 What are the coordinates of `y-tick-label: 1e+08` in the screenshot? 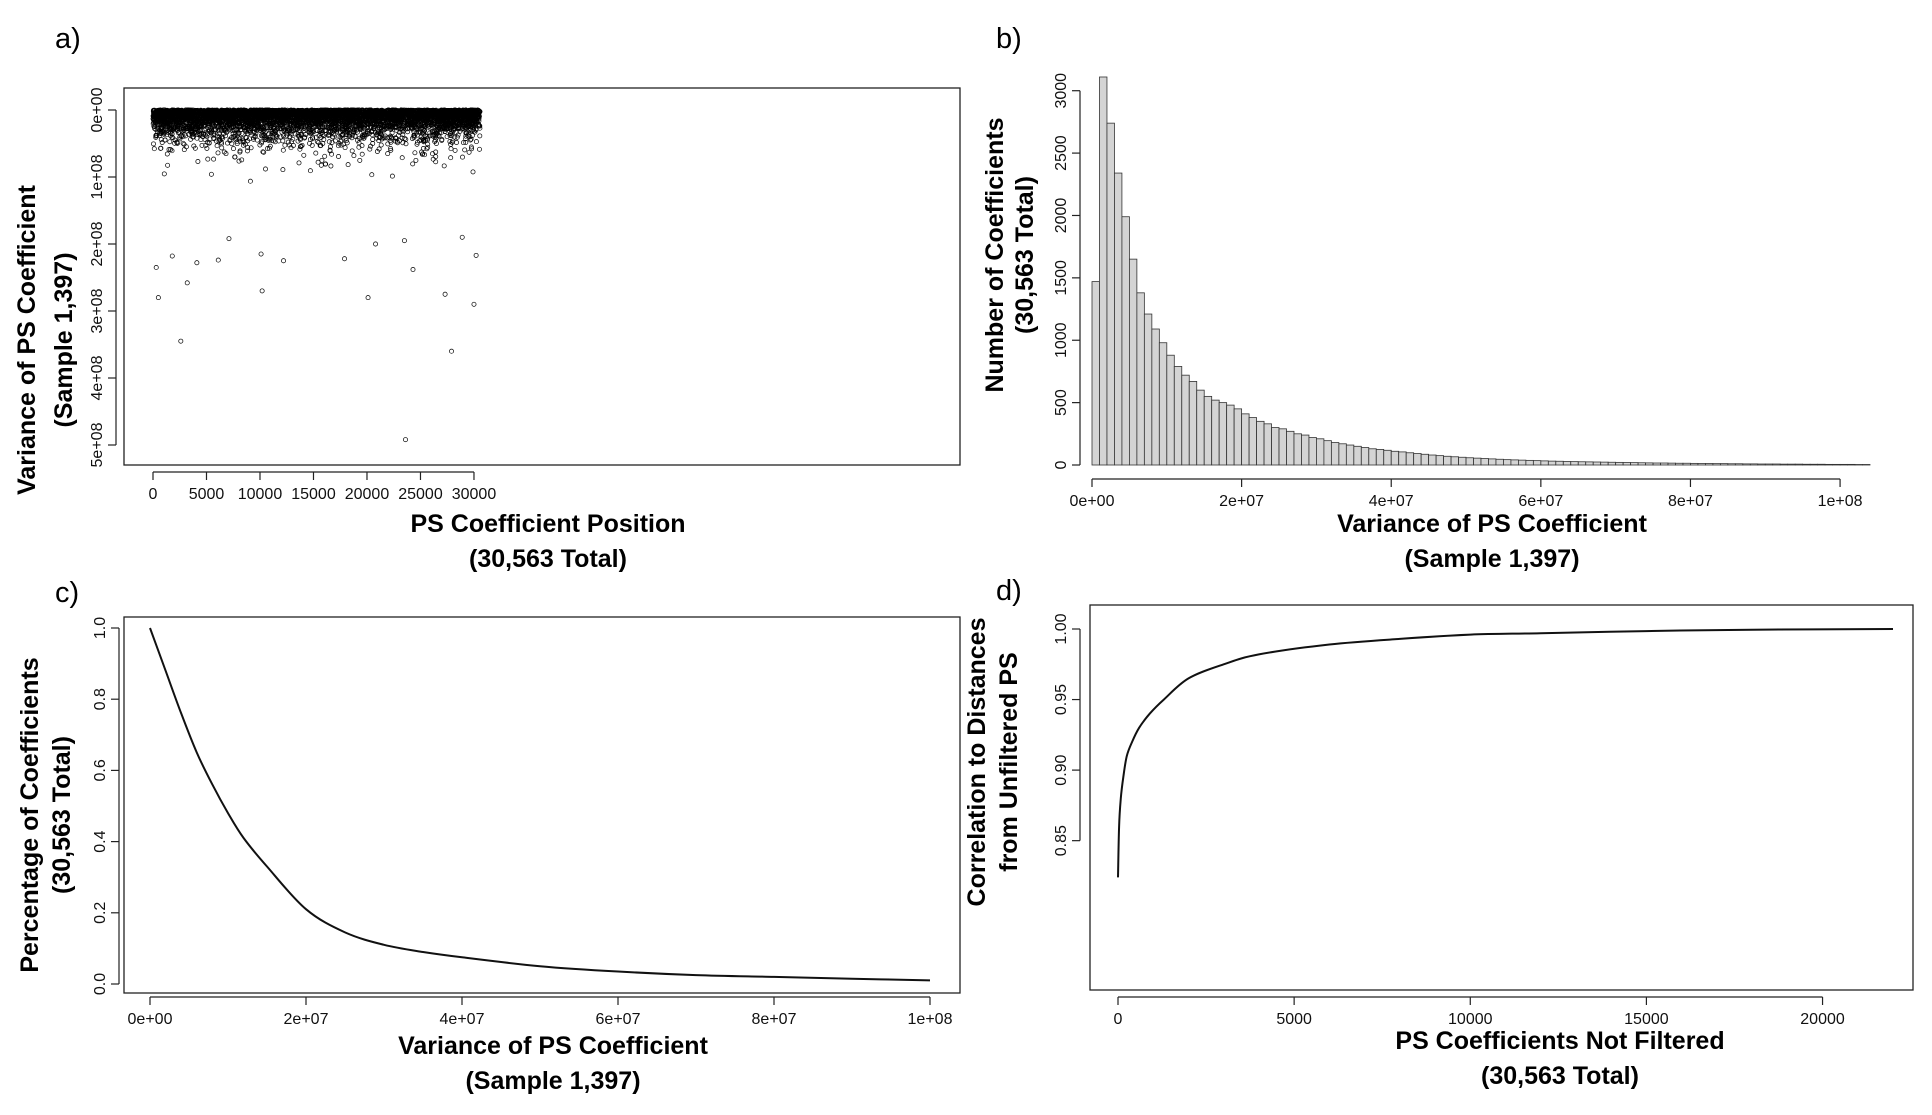 It's located at (97, 176).